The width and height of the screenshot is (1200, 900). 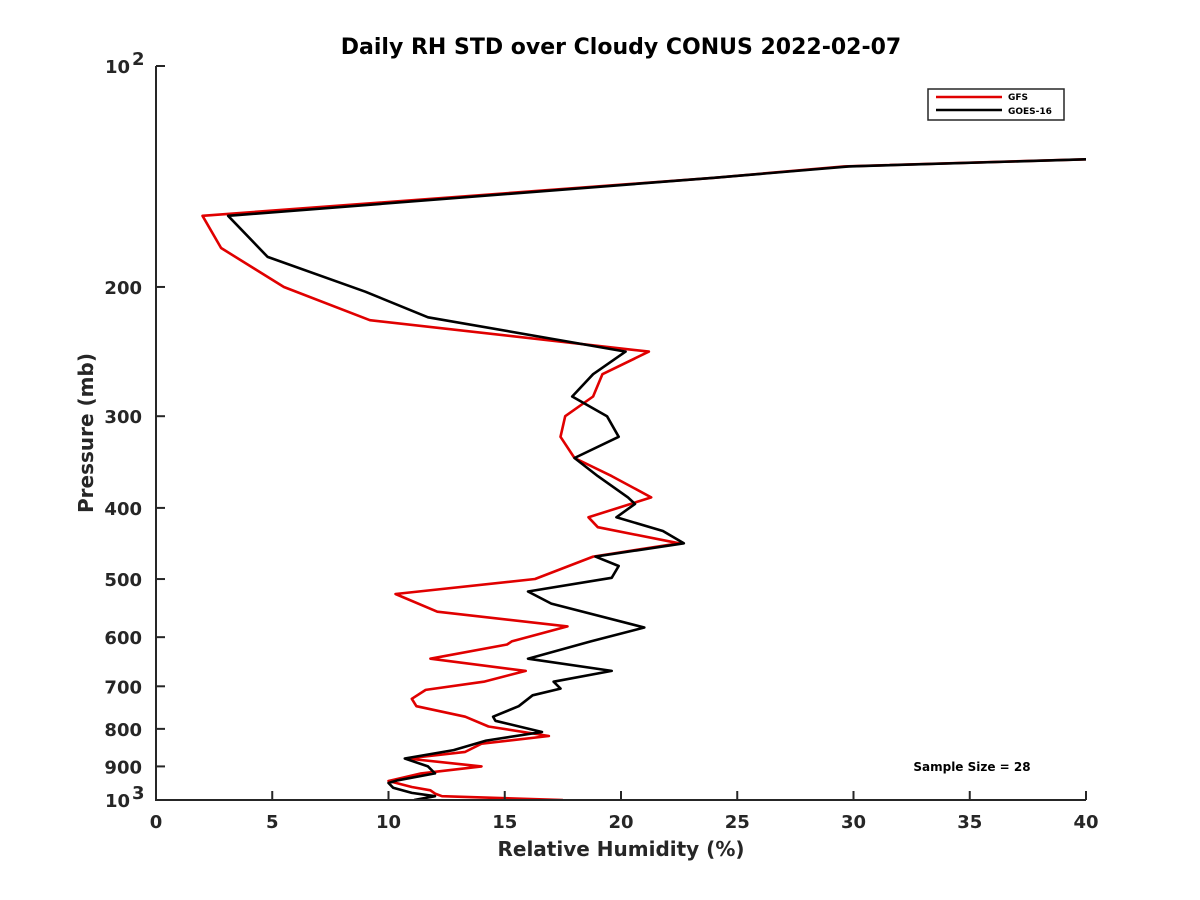 What do you see at coordinates (86, 433) in the screenshot?
I see `y-axis-label: Pressure (mb)` at bounding box center [86, 433].